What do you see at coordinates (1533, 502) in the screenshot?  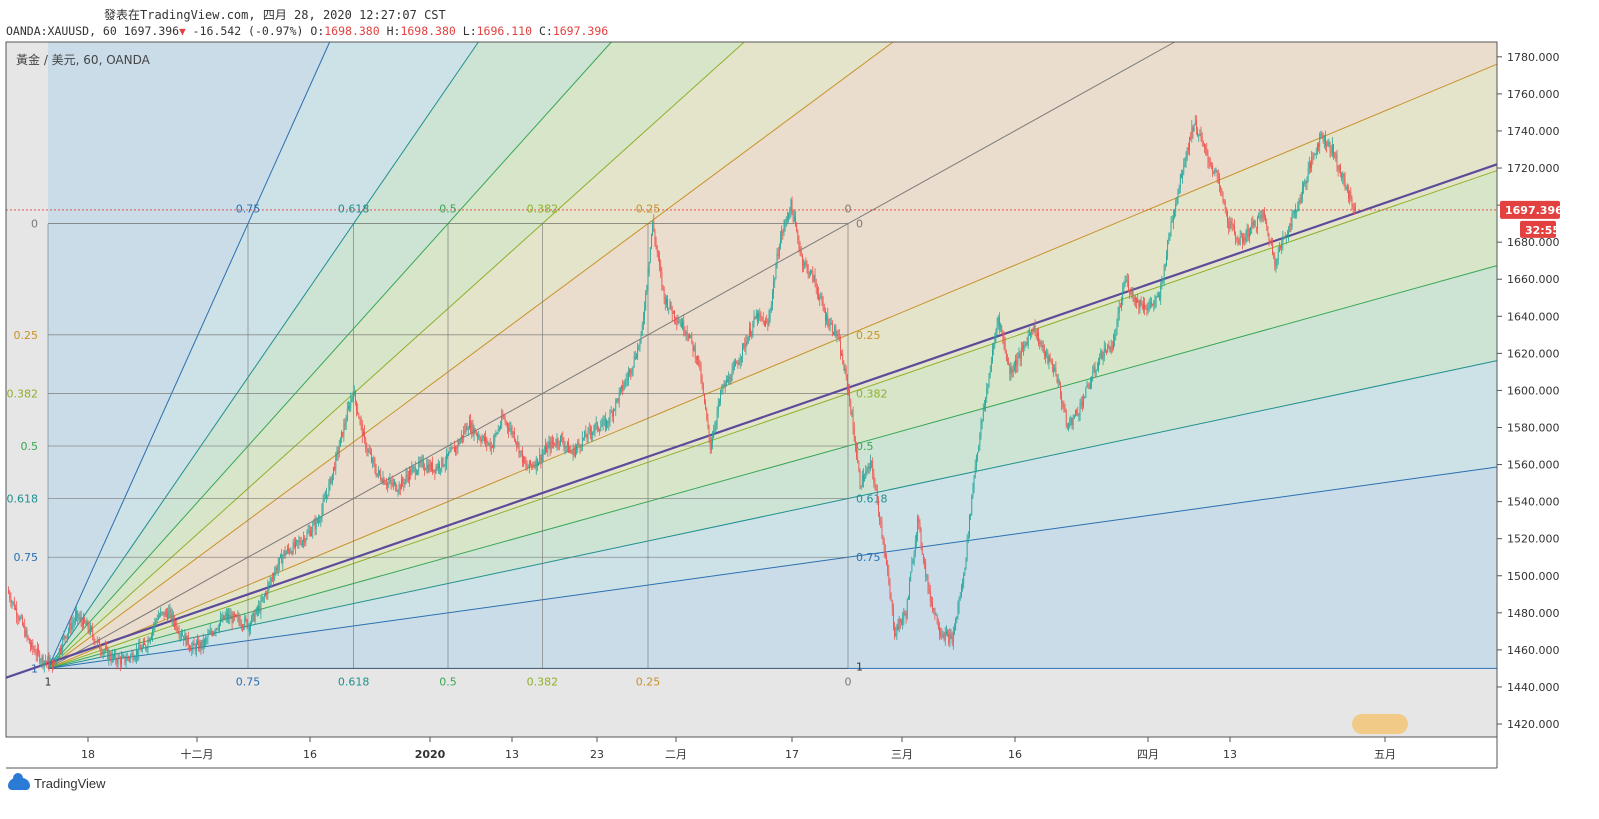 I see `y-tick-label: 1540.000` at bounding box center [1533, 502].